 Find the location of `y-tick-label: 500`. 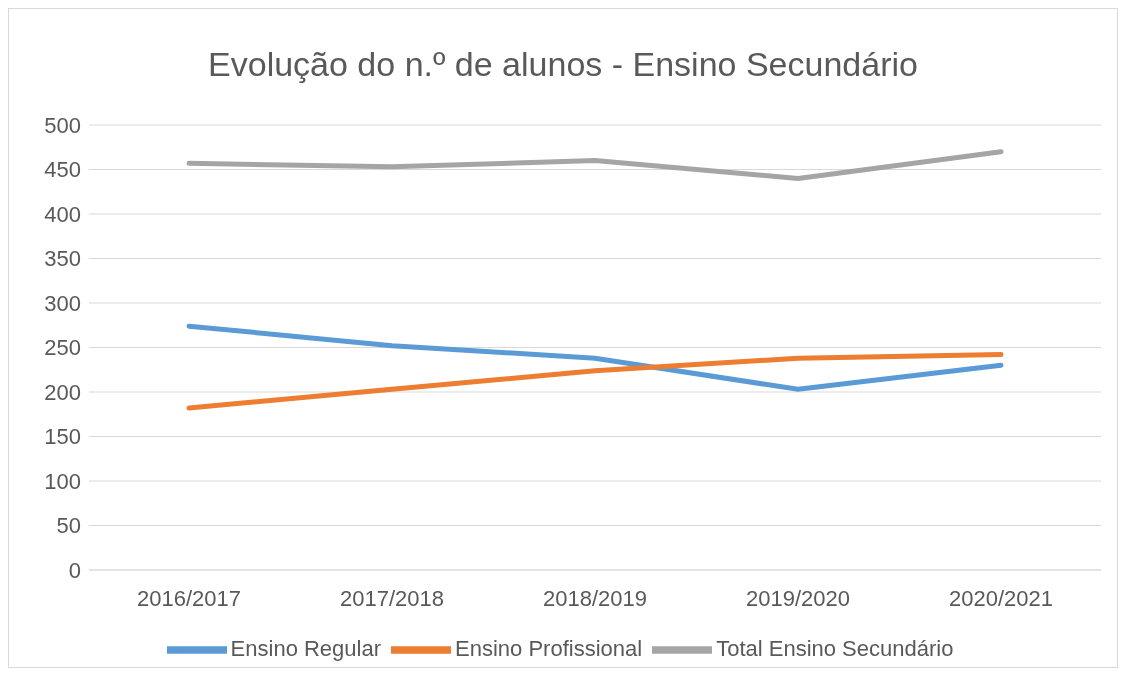

y-tick-label: 500 is located at coordinates (62, 125).